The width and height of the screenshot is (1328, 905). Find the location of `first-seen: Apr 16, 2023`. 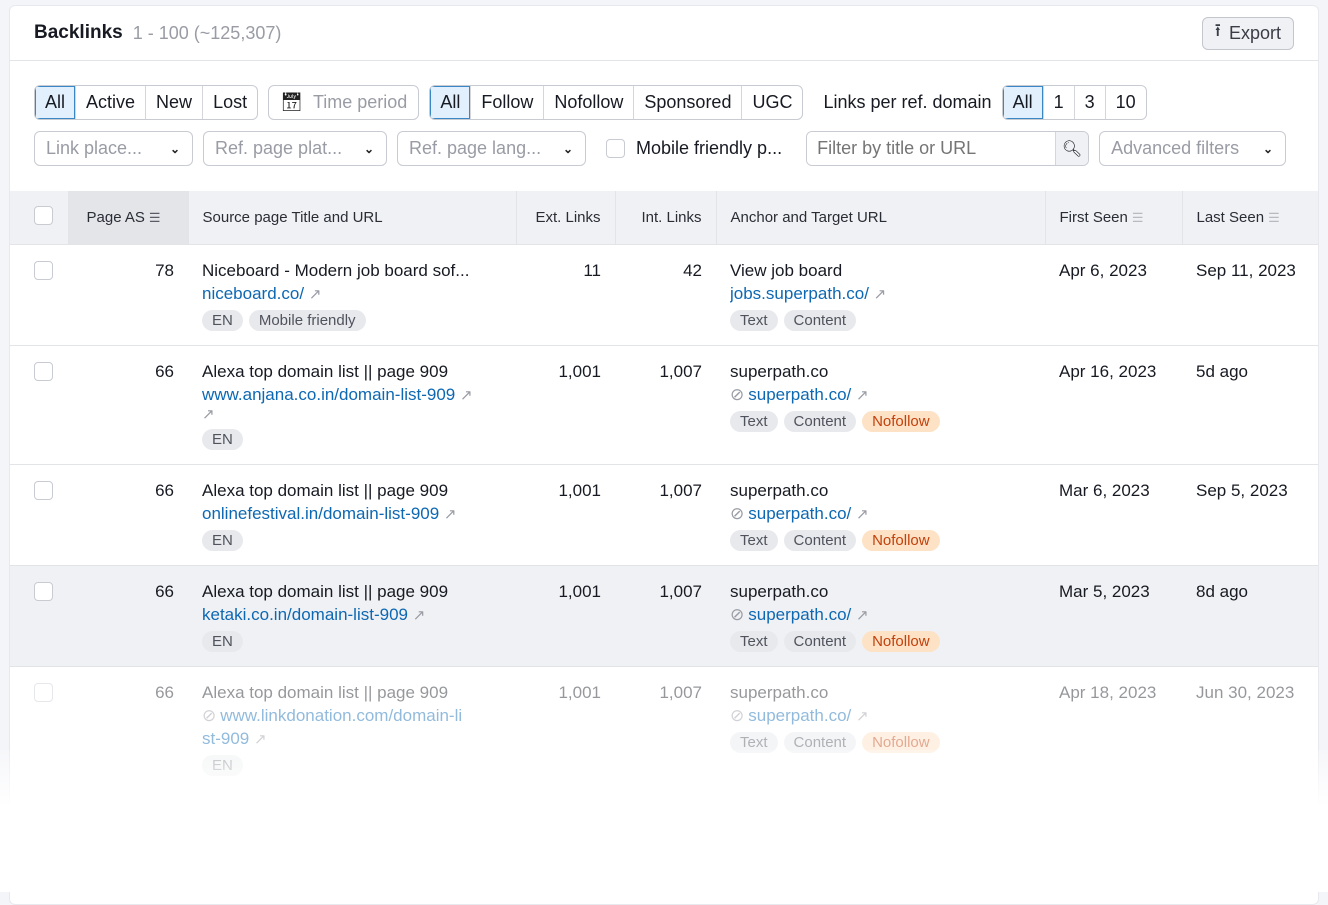

first-seen: Apr 16, 2023 is located at coordinates (1113, 404).